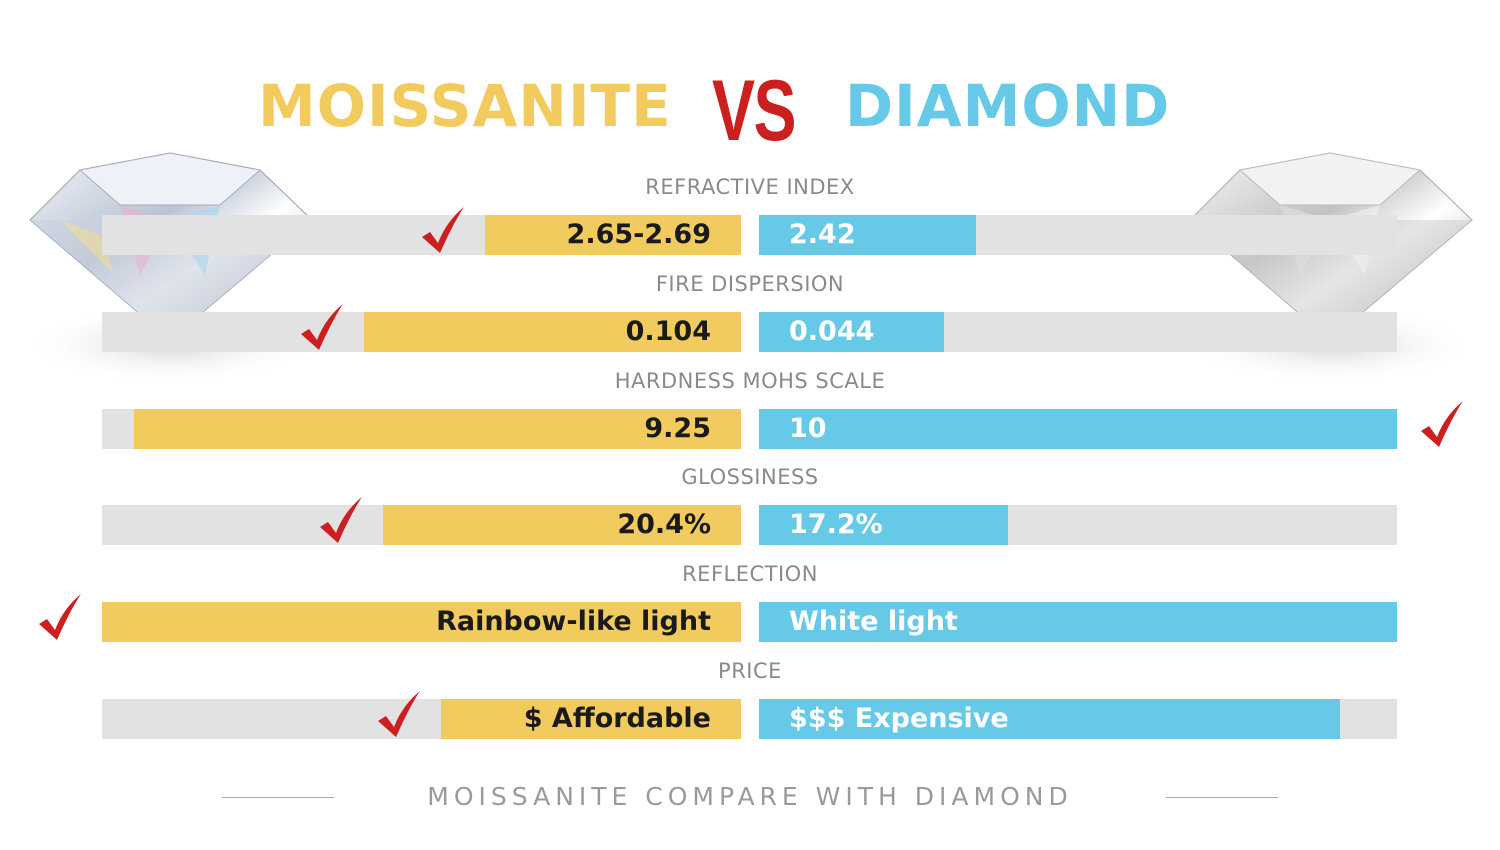  Describe the element at coordinates (664, 525) in the screenshot. I see `moissanite-value: 20.4%` at that location.